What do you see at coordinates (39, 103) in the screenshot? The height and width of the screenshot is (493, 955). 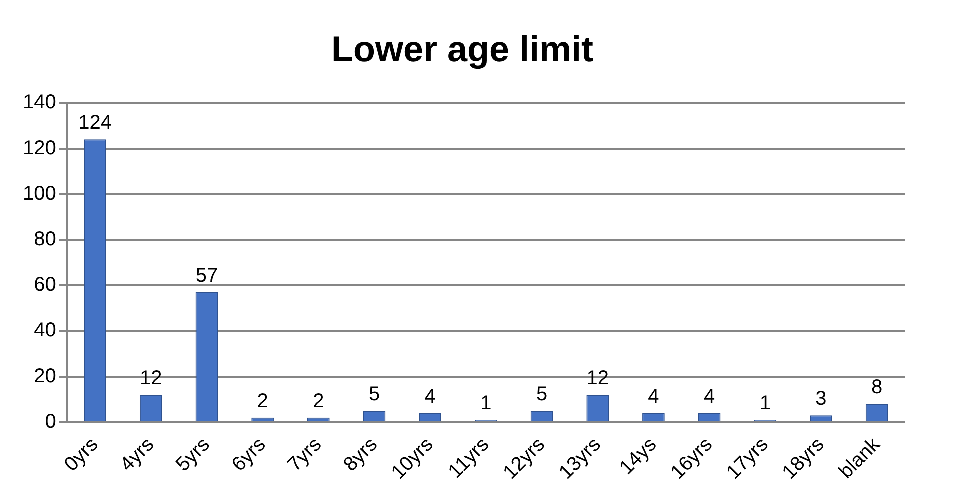 I see `y-tick-label: 140` at bounding box center [39, 103].